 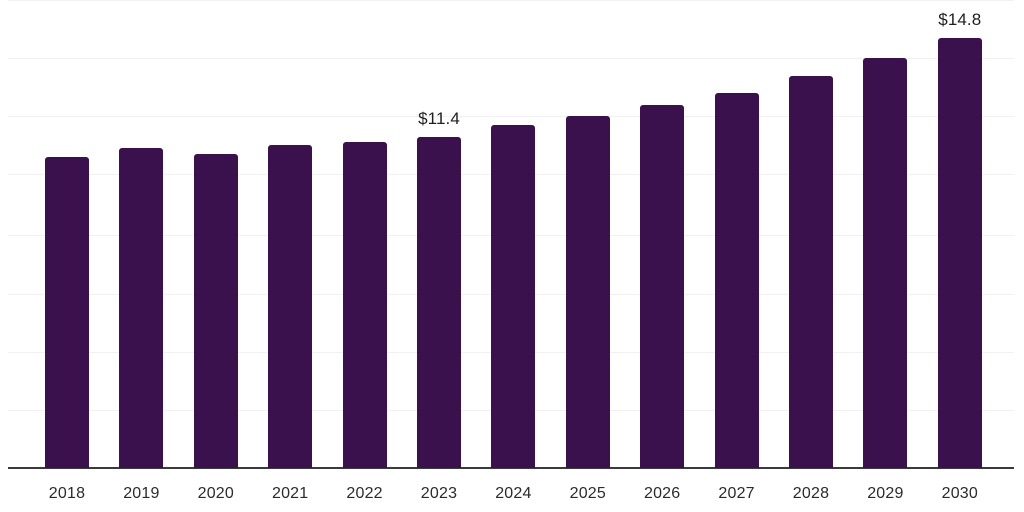 I want to click on x-tick-label: 2019, so click(x=141, y=493).